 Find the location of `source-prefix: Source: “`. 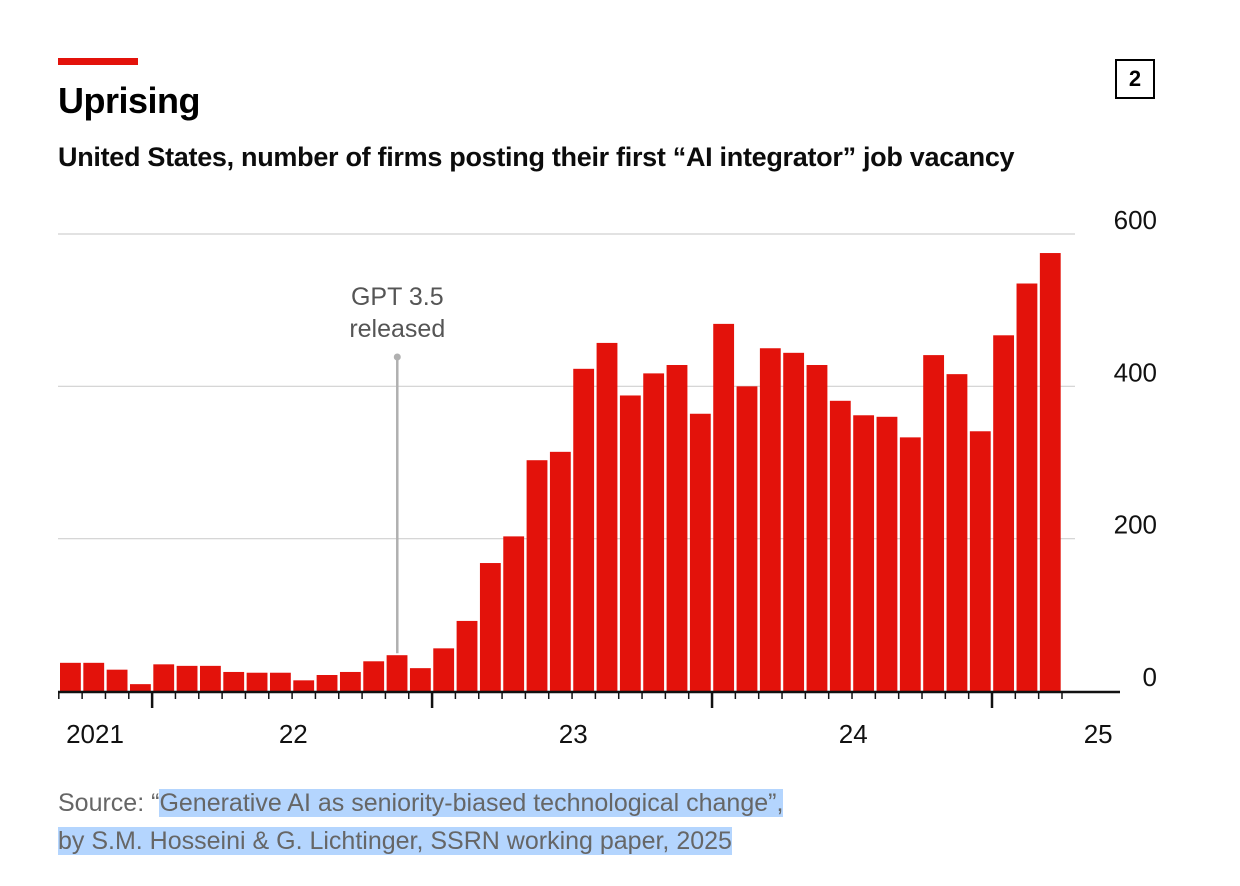

source-prefix: Source: “ is located at coordinates (109, 803).